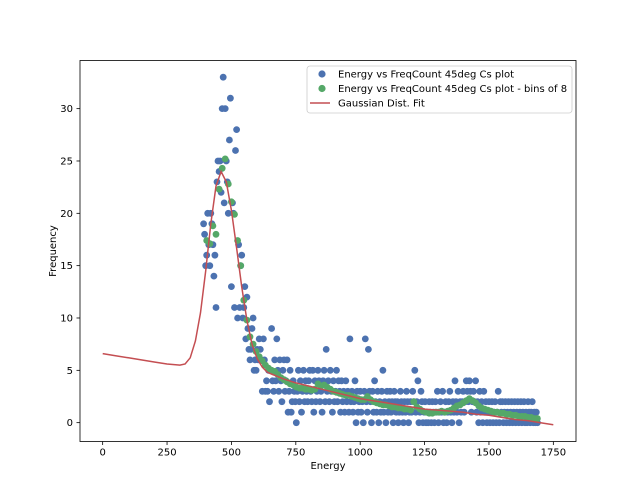 This screenshot has height=504, width=640. I want to click on x-tick-label: 500, so click(231, 453).